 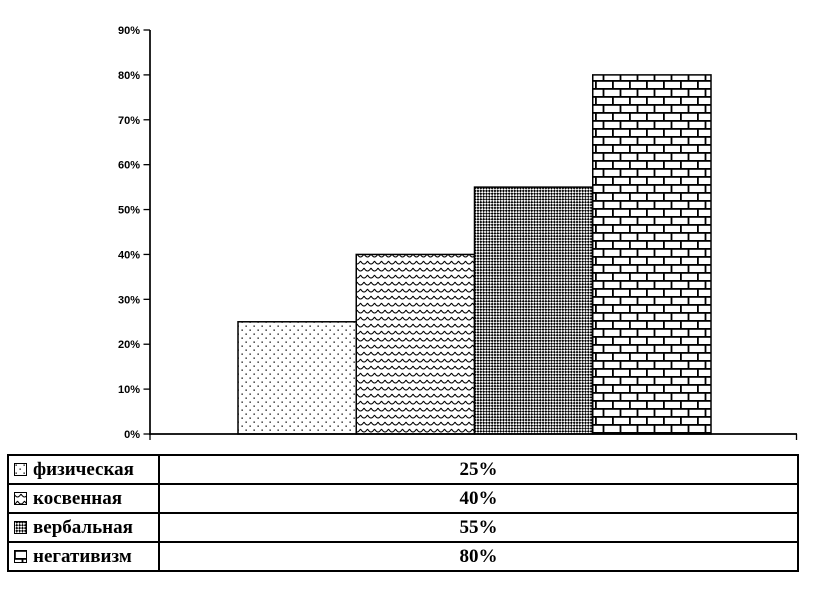 I want to click on bar-вербальная, so click(x=533, y=310).